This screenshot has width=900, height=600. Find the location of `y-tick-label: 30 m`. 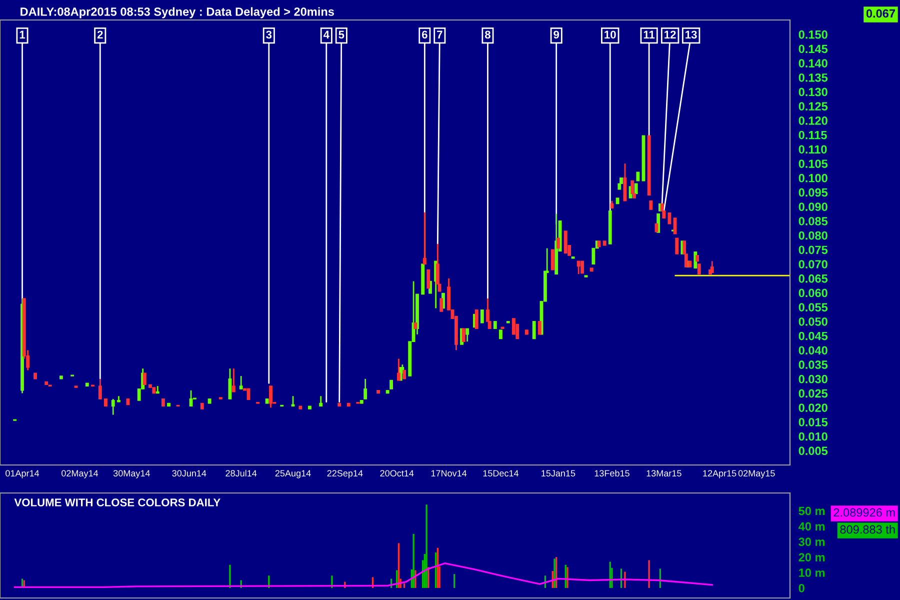

y-tick-label: 30 m is located at coordinates (811, 542).